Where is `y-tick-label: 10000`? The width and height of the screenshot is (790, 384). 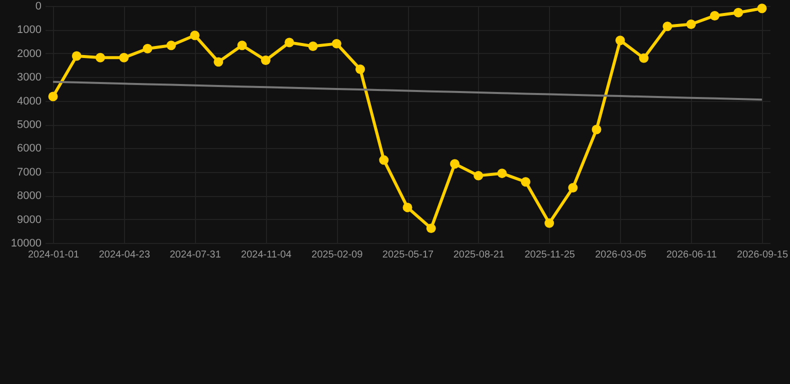 y-tick-label: 10000 is located at coordinates (26, 244).